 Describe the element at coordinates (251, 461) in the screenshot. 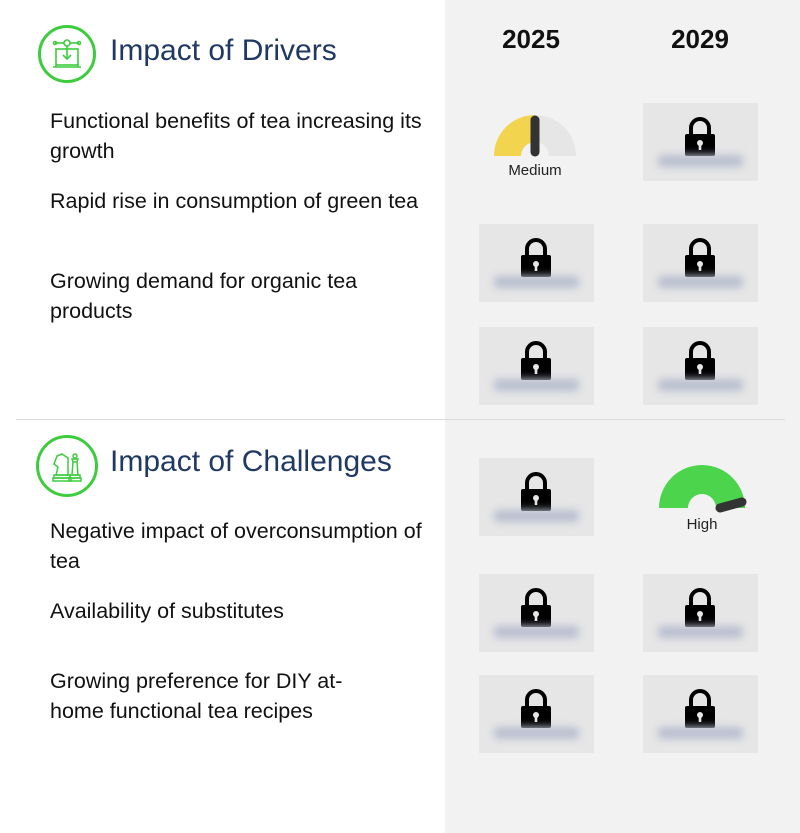

I see `challenges-title: Impact of Challenges` at that location.